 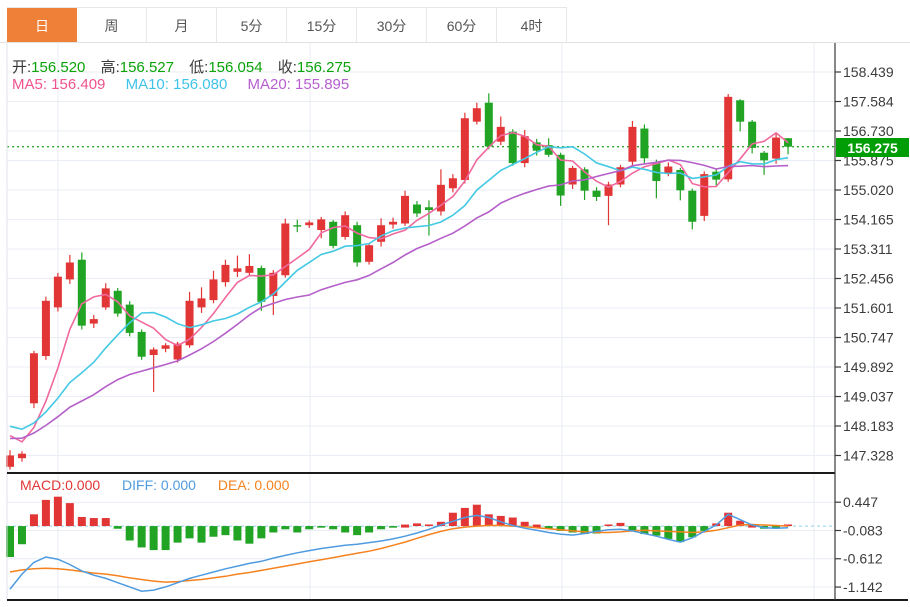 I want to click on diff-line, so click(x=399, y=552).